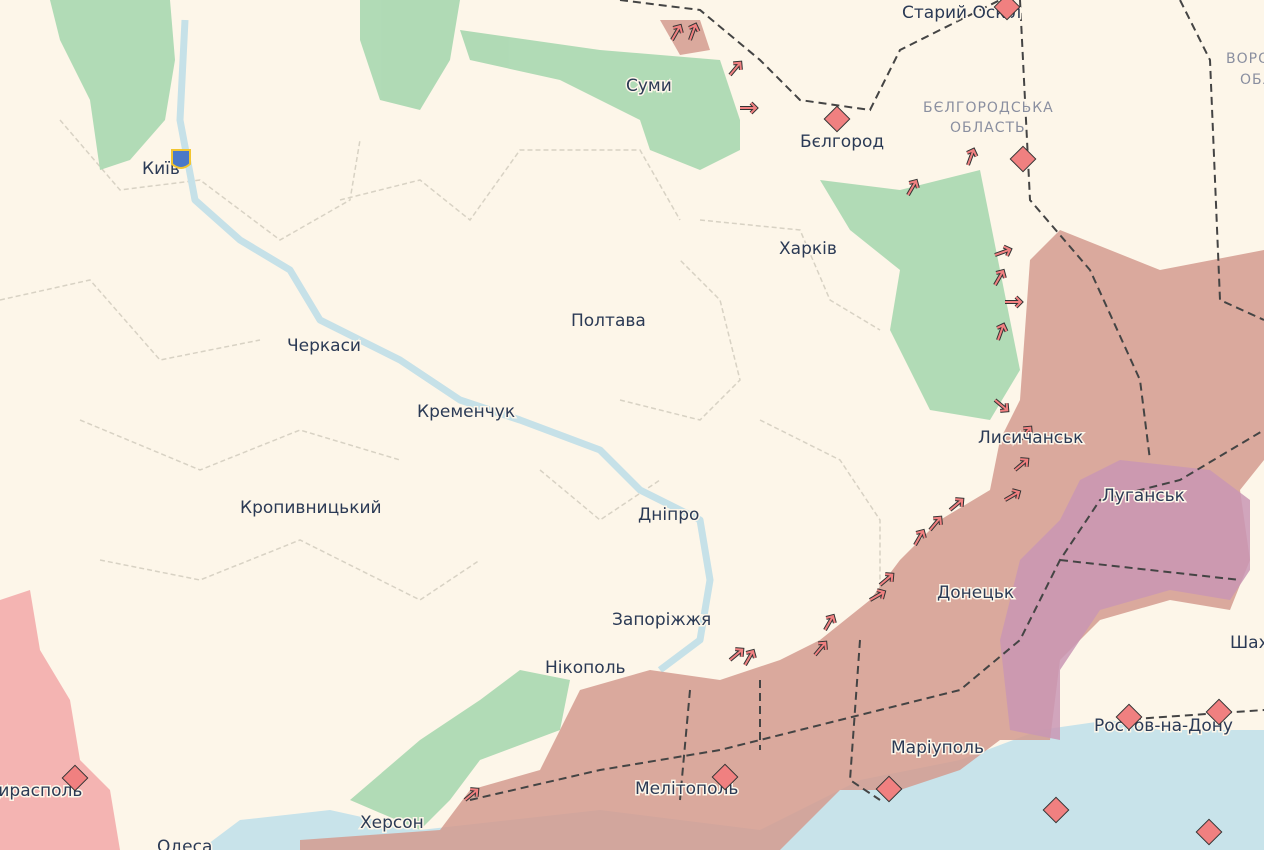  I want to click on city-label: Полтава, so click(608, 321).